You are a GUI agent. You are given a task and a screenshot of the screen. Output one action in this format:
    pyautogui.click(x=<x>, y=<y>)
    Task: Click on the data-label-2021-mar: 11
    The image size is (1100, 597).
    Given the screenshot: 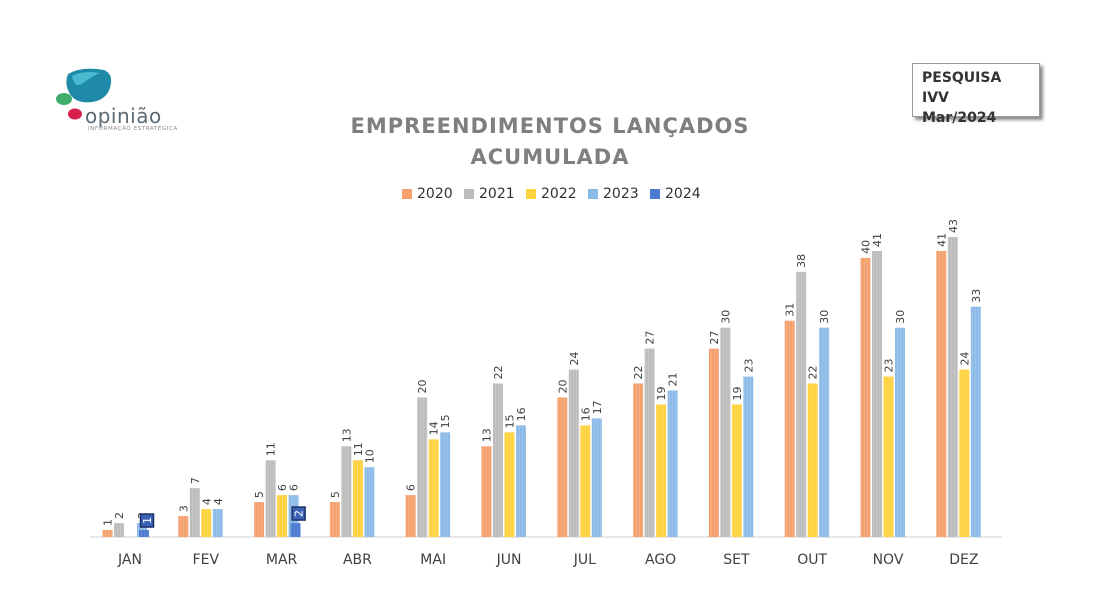 What is the action you would take?
    pyautogui.click(x=271, y=449)
    